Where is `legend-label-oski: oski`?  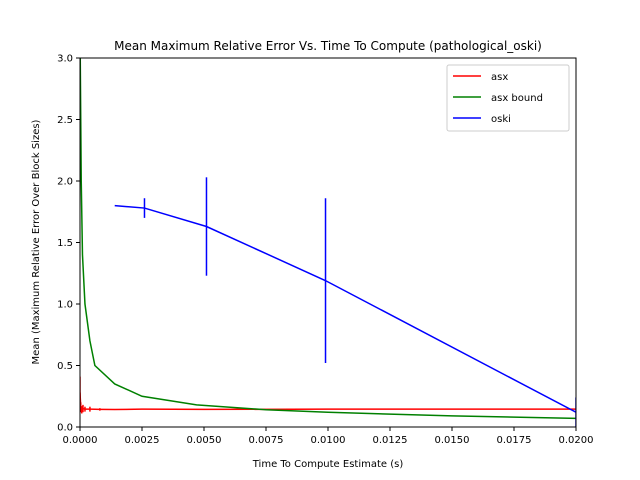
legend-label-oski: oski is located at coordinates (501, 119).